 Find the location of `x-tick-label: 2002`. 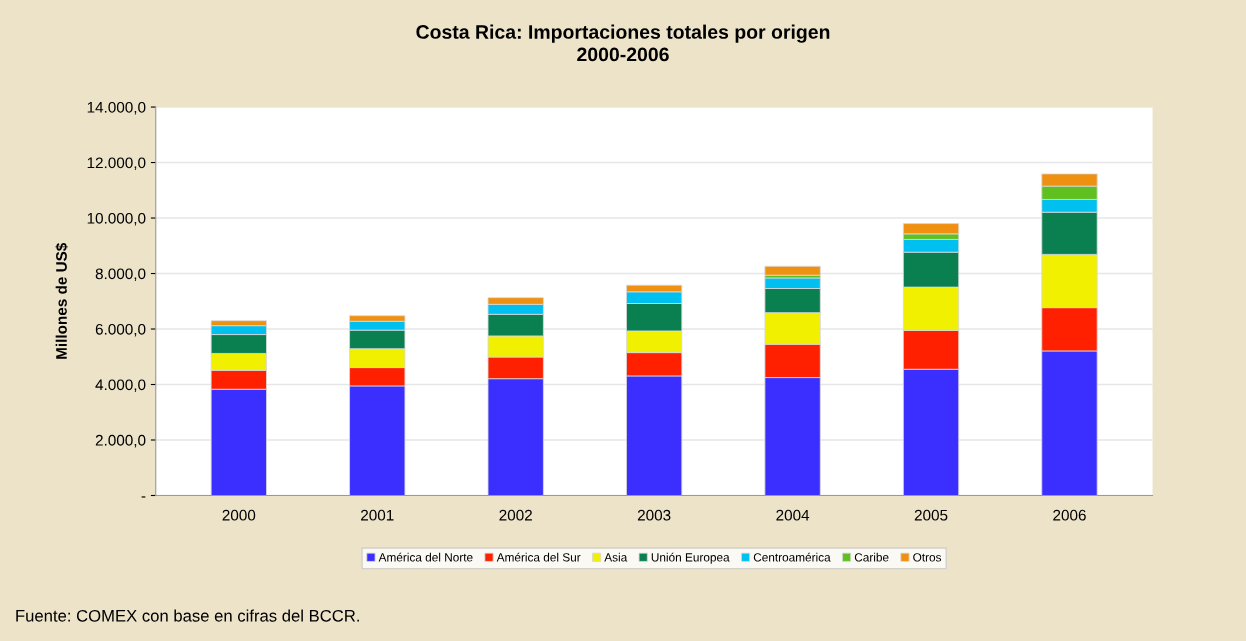

x-tick-label: 2002 is located at coordinates (515, 515).